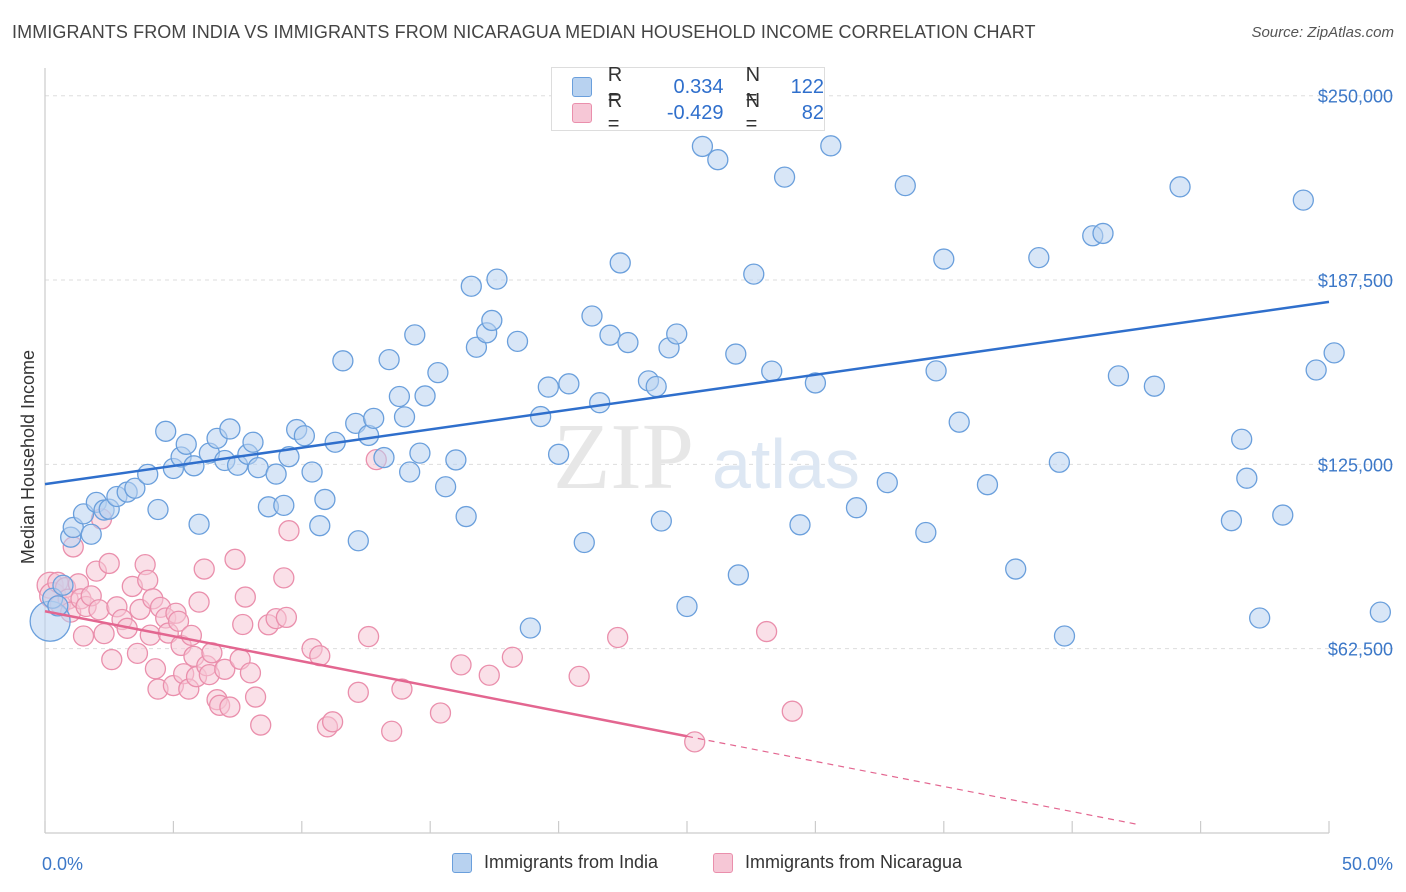  Describe the element at coordinates (1355, 465) in the screenshot. I see `y-tick-label-1: $125,000` at that location.